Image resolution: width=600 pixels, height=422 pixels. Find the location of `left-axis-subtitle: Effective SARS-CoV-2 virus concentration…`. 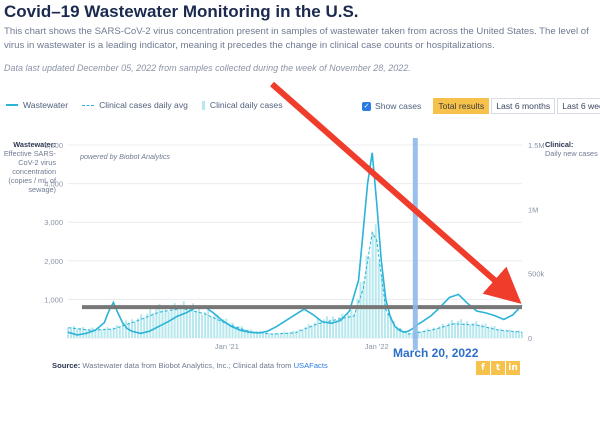

left-axis-subtitle: Effective SARS-CoV-2 virus concentration… is located at coordinates (29, 171).